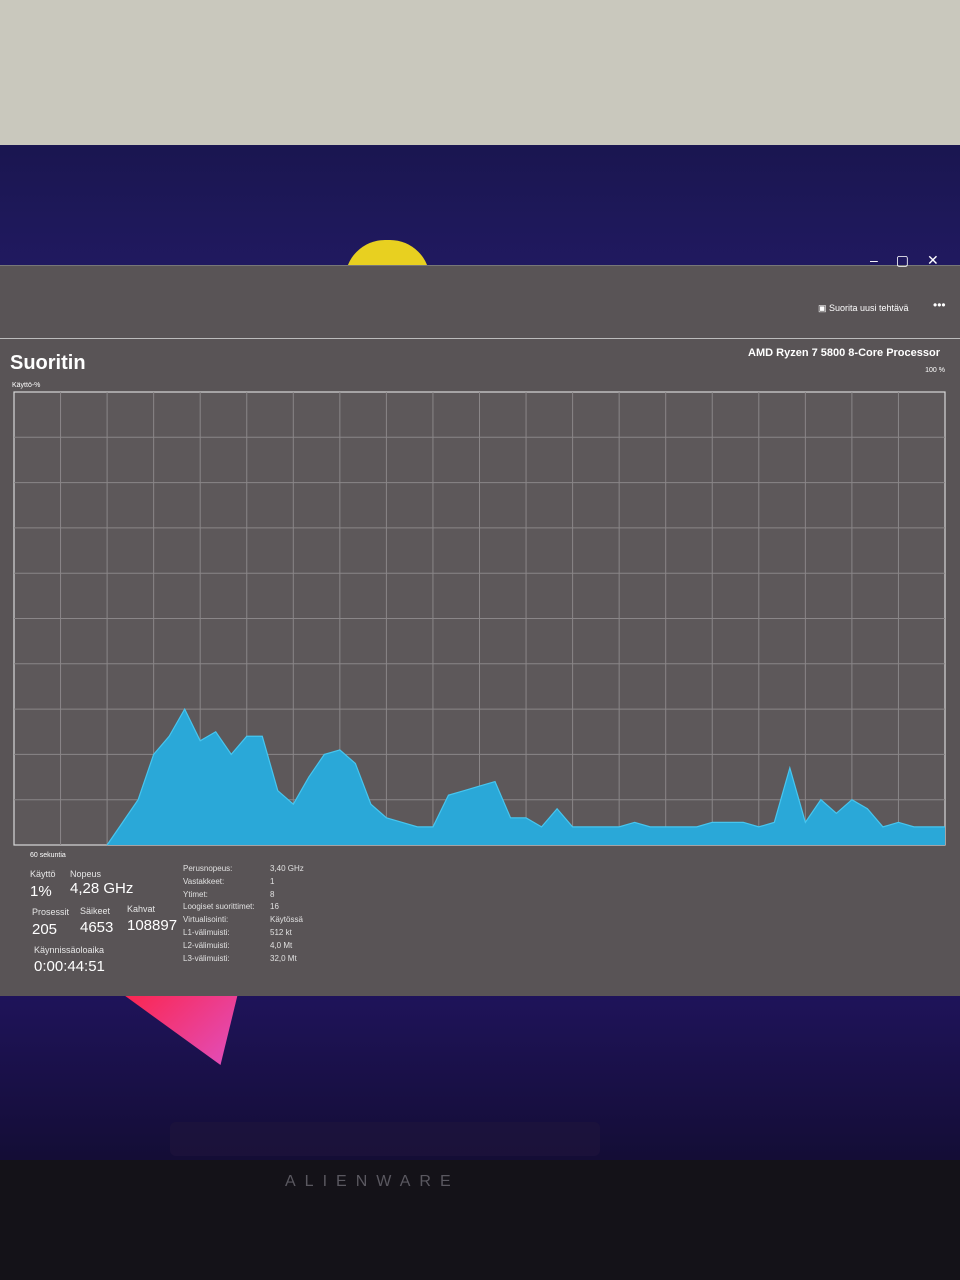 Image resolution: width=960 pixels, height=1280 pixels. Describe the element at coordinates (48, 855) in the screenshot. I see `x-axis-label: 60 sekuntia` at that location.